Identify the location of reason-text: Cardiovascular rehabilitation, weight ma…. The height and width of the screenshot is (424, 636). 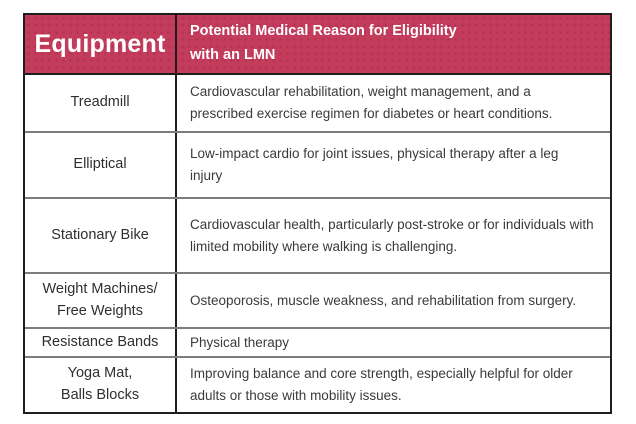
(371, 102).